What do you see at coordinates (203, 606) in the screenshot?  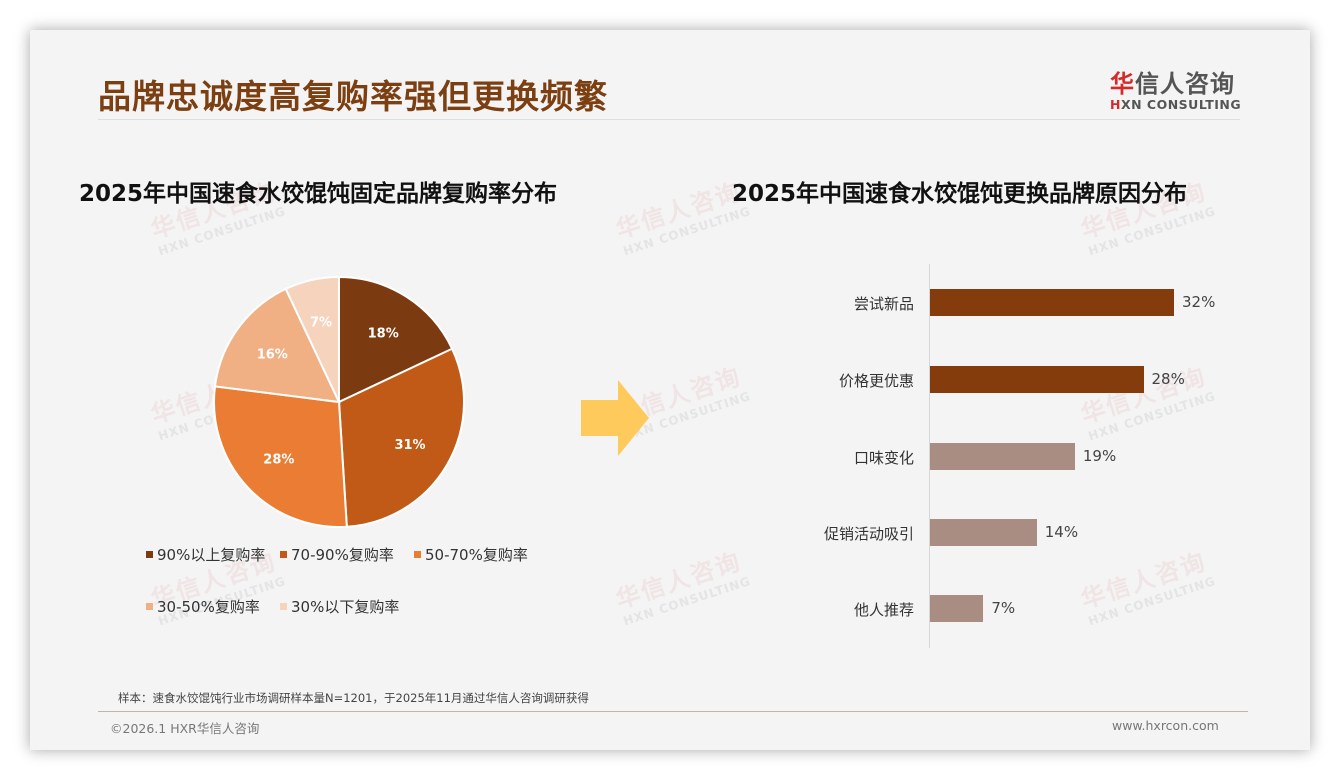 I see `legend-item: 30-50%复购率` at bounding box center [203, 606].